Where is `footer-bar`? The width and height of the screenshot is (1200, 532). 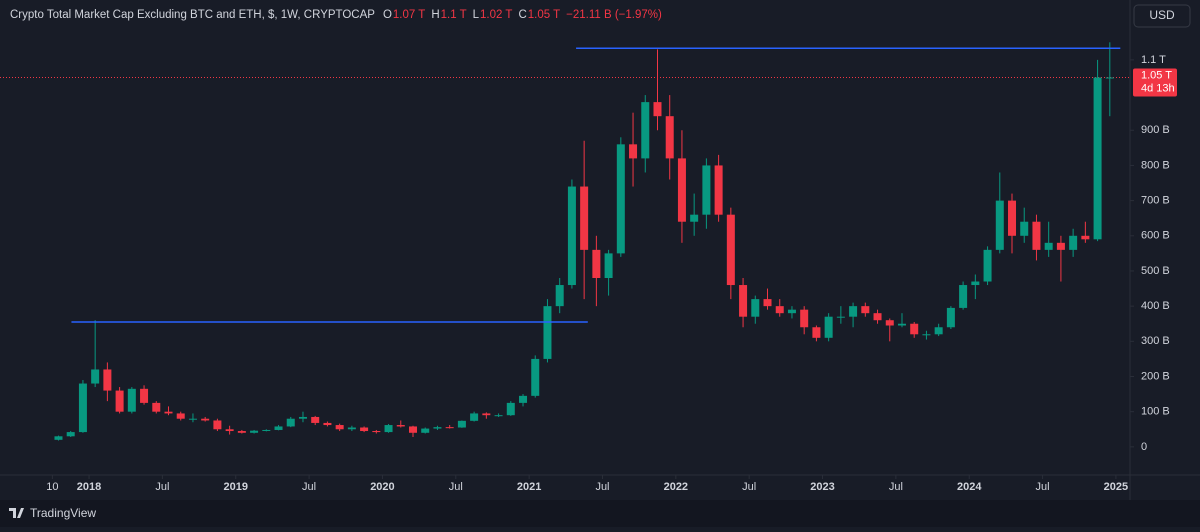
footer-bar is located at coordinates (600, 513).